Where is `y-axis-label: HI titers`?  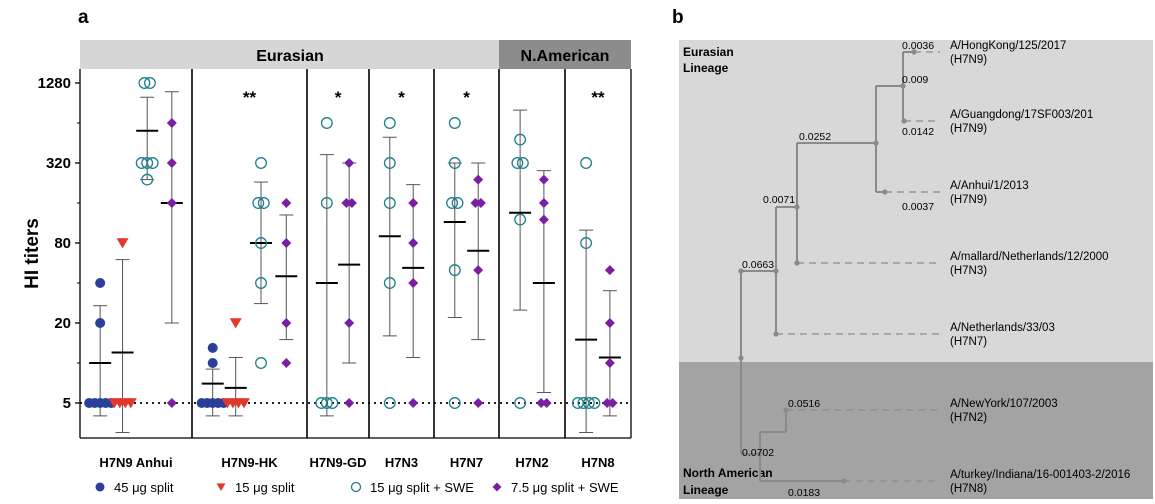 y-axis-label: HI titers is located at coordinates (32, 253).